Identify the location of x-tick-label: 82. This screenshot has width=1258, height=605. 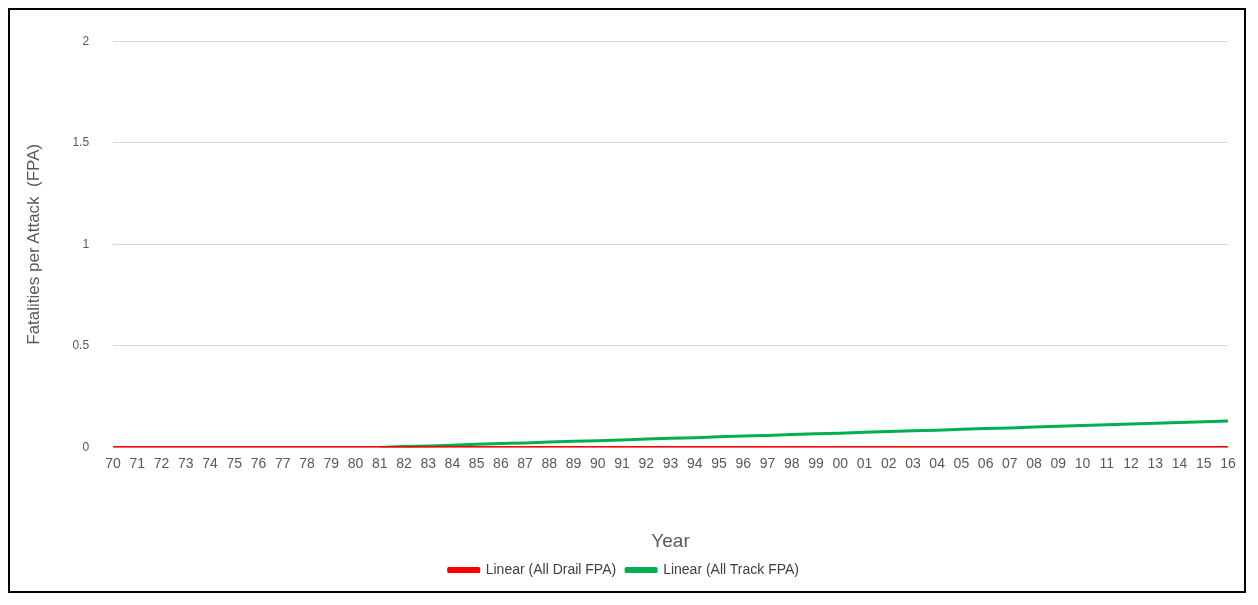
(404, 462).